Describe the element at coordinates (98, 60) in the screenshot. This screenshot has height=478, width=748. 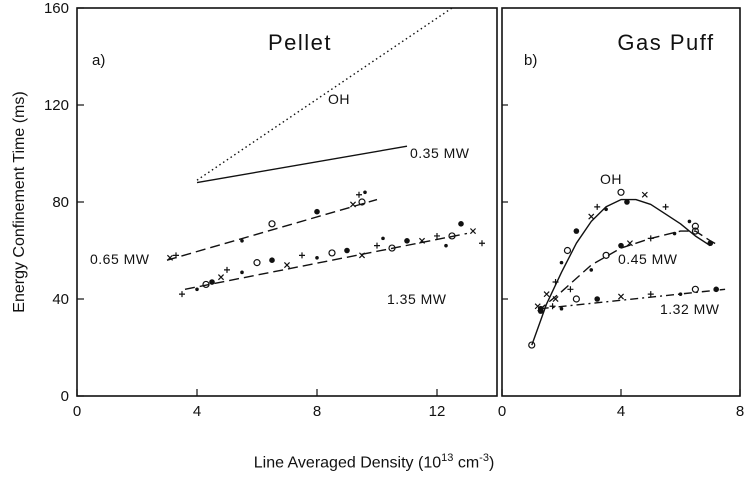
I see `panel-a-letter: a)` at that location.